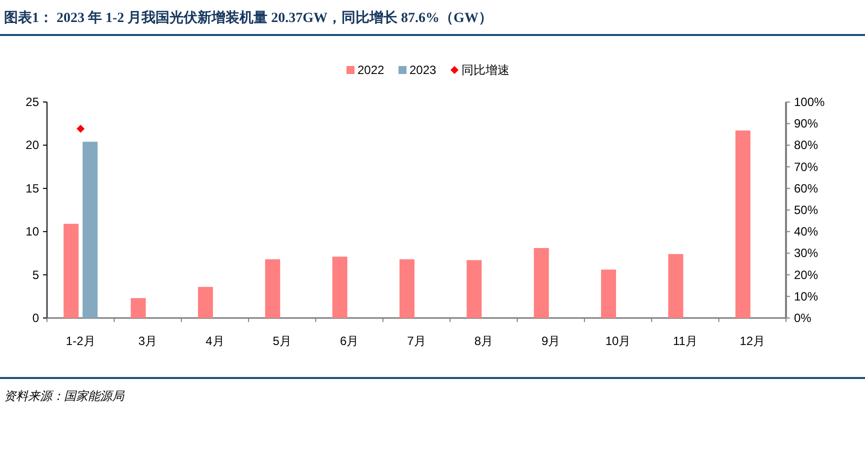 This screenshot has width=865, height=453. I want to click on x-tick-label: 11月, so click(685, 341).